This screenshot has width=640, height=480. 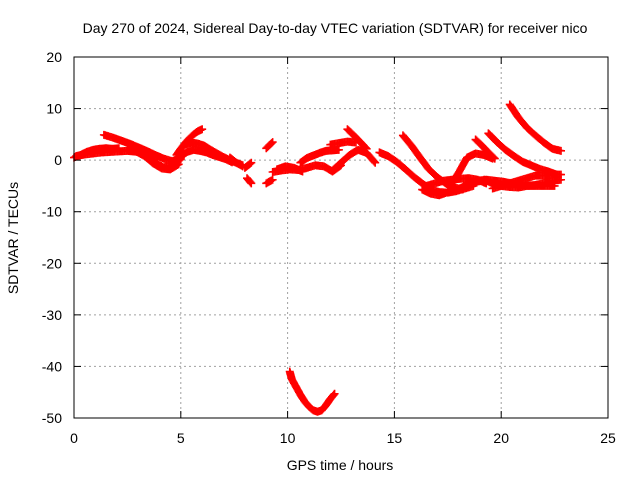 I want to click on y-tick-label: -40, so click(x=52, y=366).